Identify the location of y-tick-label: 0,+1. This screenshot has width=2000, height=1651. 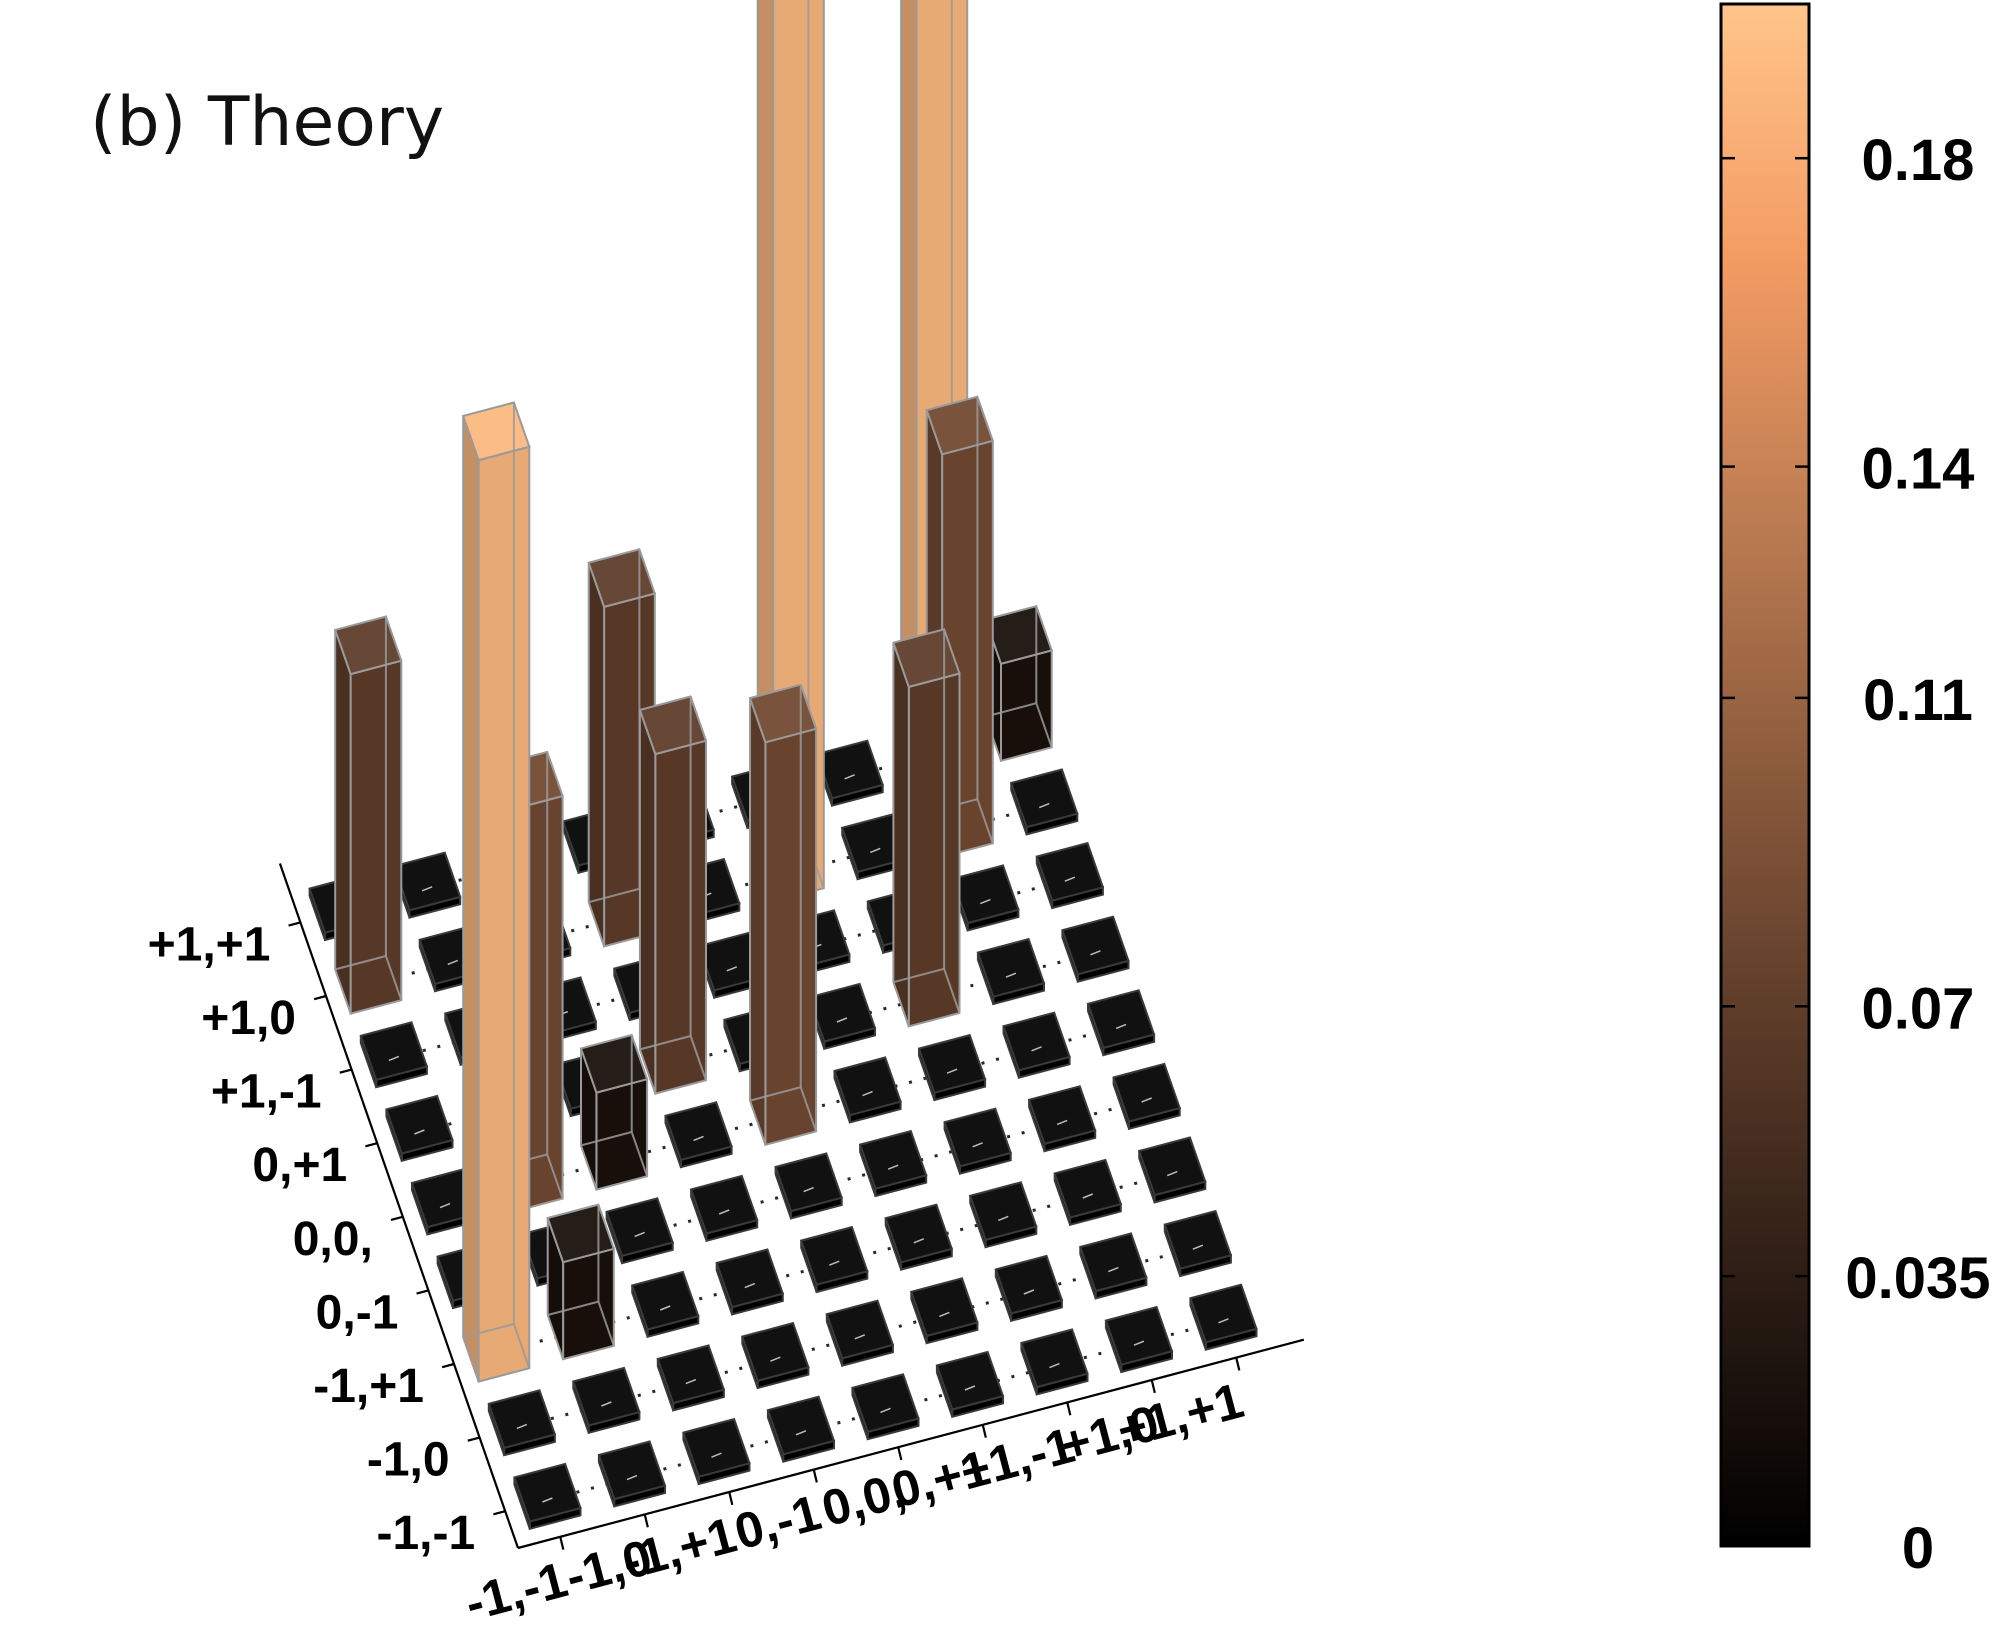
(299, 1165).